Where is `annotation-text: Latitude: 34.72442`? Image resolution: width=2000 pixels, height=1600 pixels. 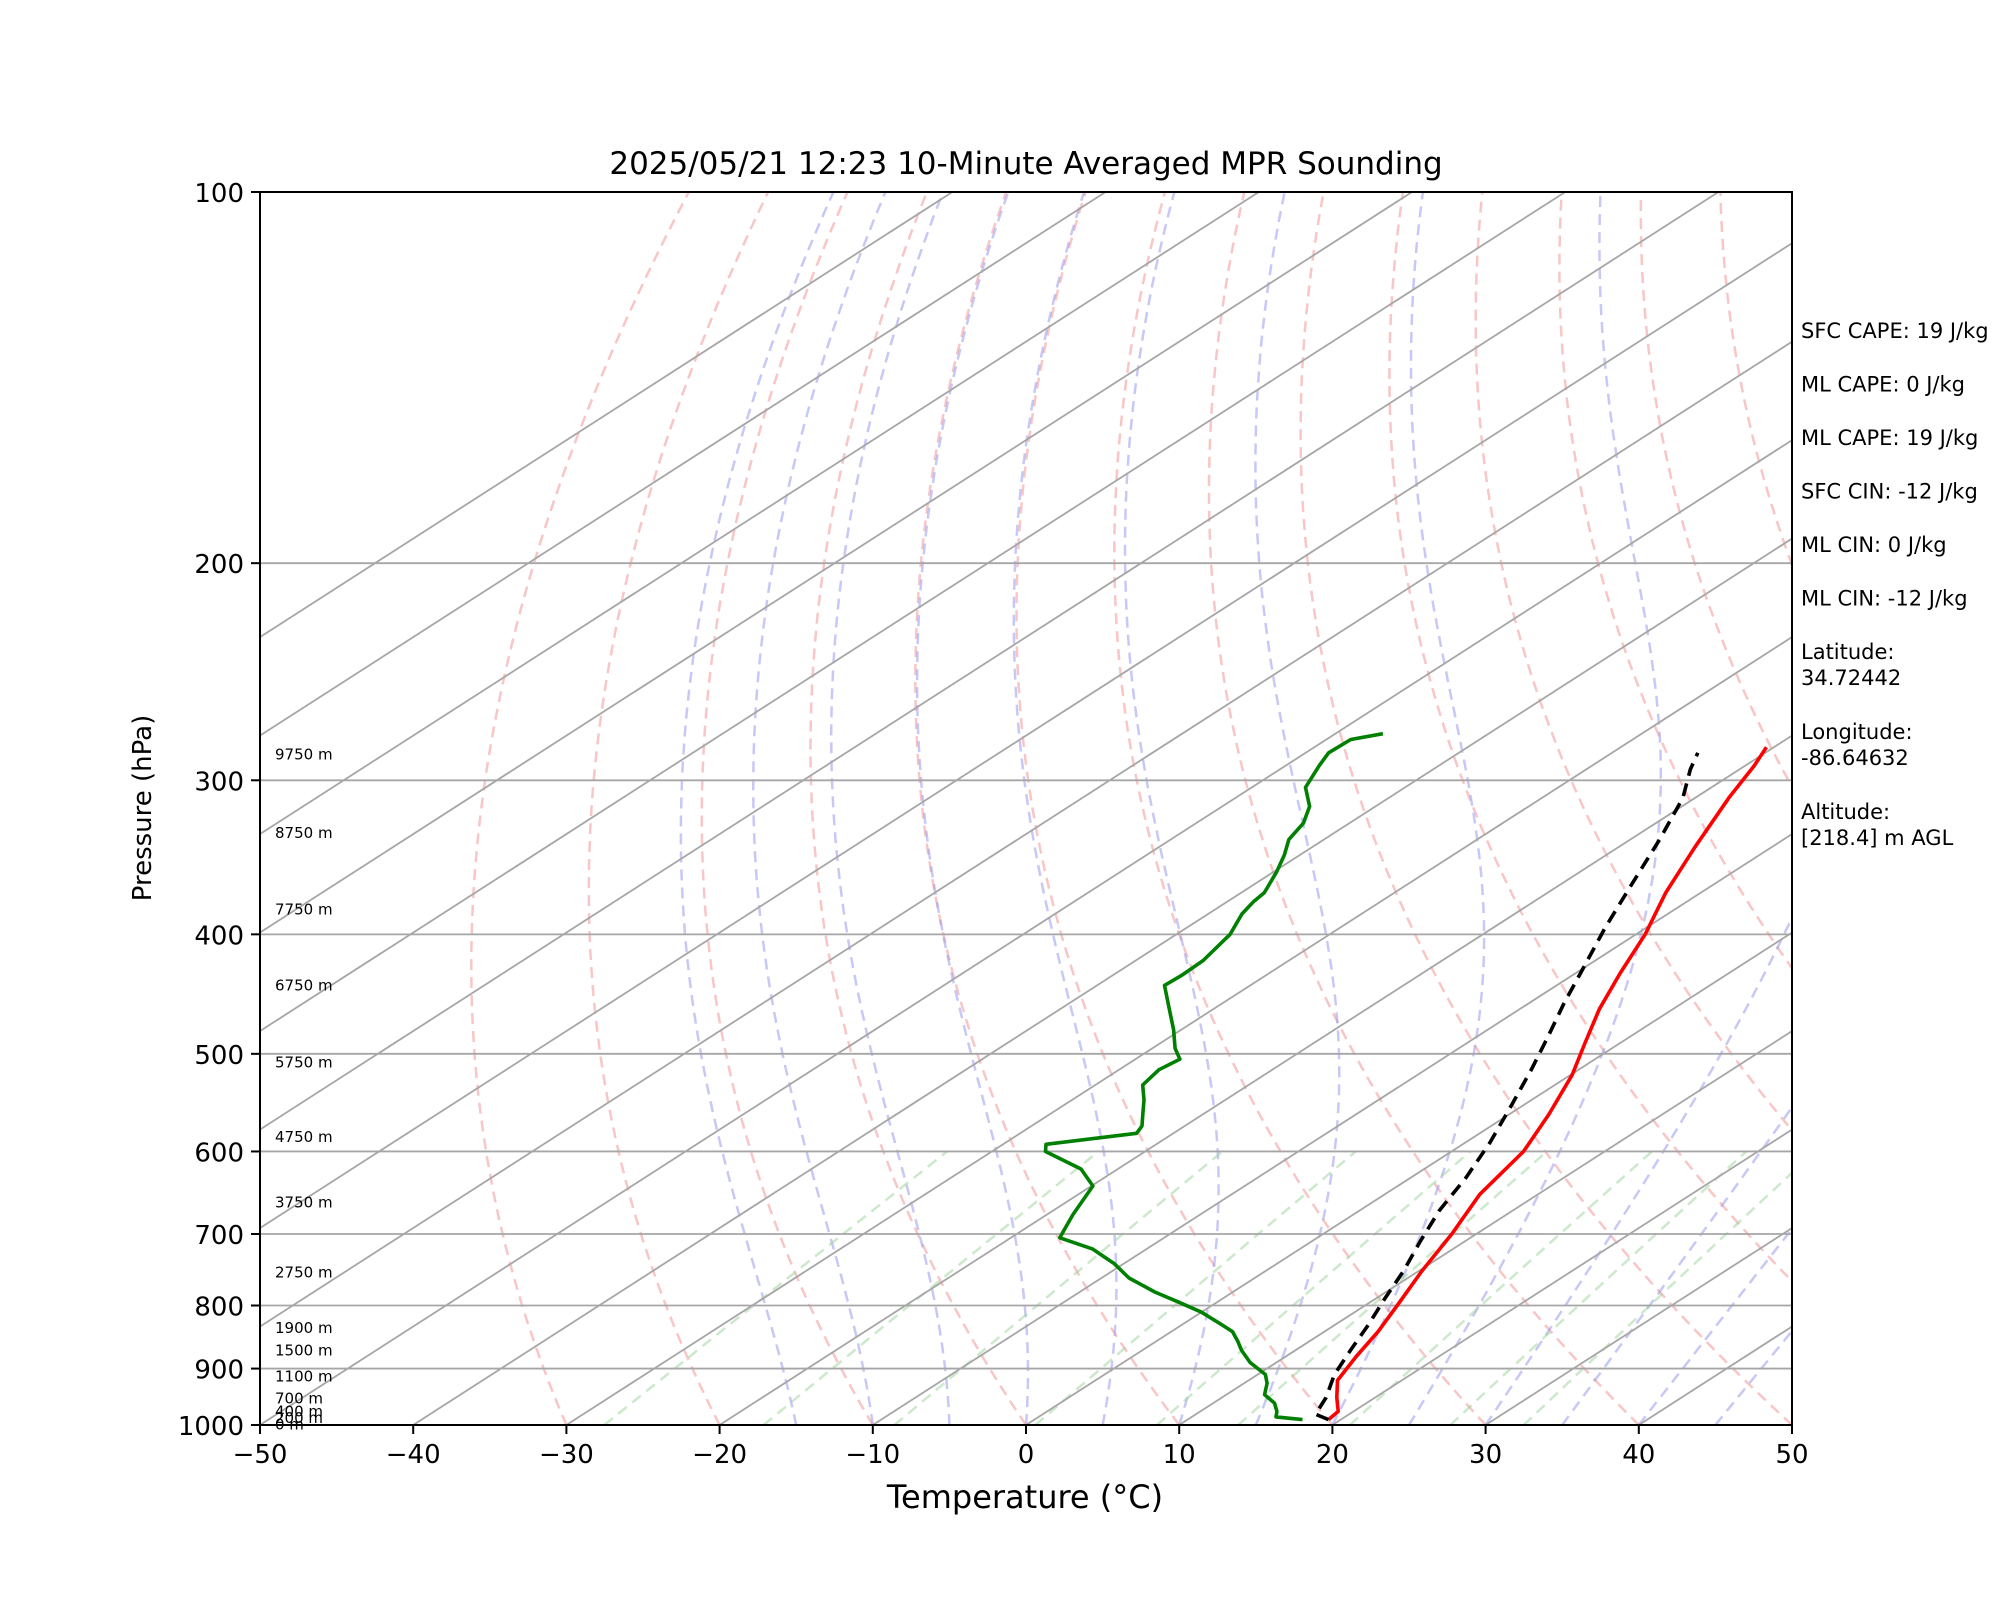
annotation-text: Latitude: 34.72442 is located at coordinates (1851, 665).